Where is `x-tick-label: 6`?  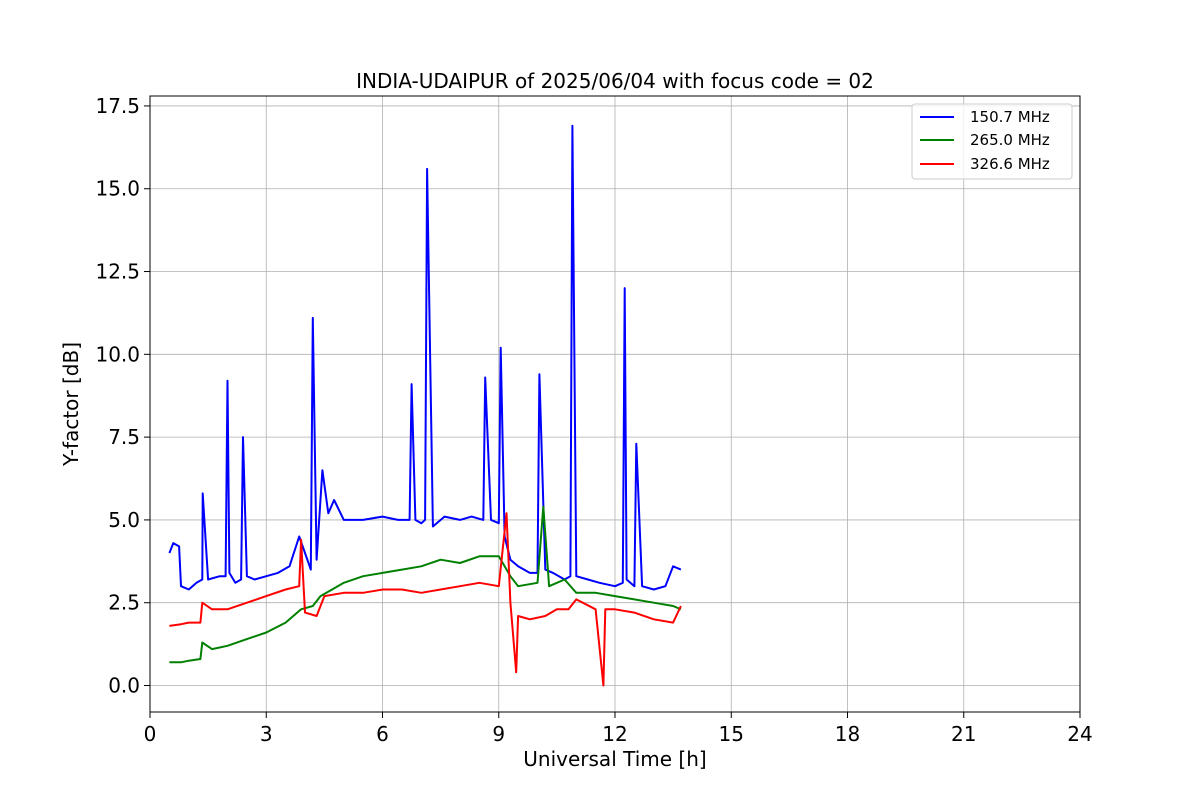
x-tick-label: 6 is located at coordinates (382, 734).